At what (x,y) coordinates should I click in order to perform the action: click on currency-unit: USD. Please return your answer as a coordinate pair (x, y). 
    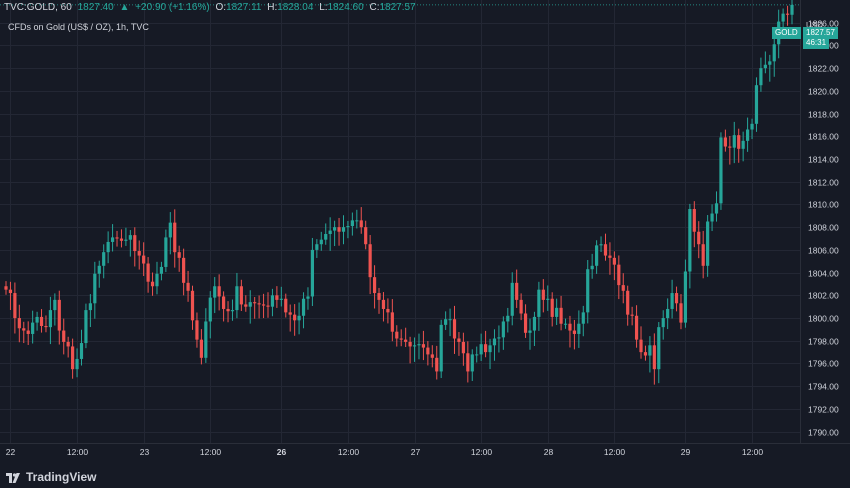
    Looking at the image, I should click on (814, 25).